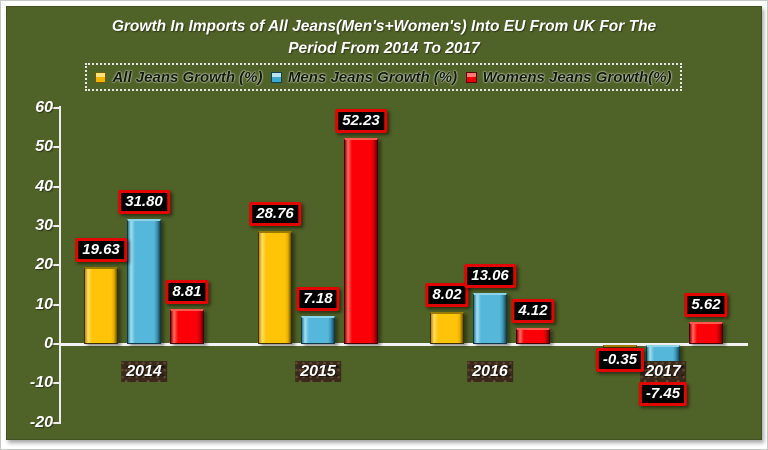  I want to click on value-label: 5.62, so click(706, 304).